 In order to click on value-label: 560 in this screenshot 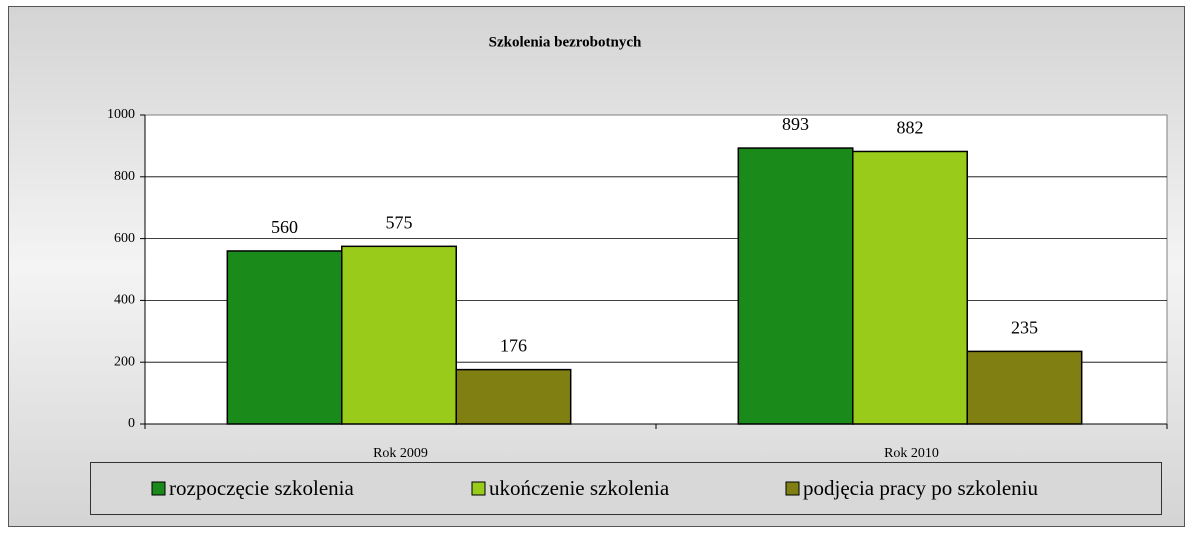, I will do `click(284, 227)`.